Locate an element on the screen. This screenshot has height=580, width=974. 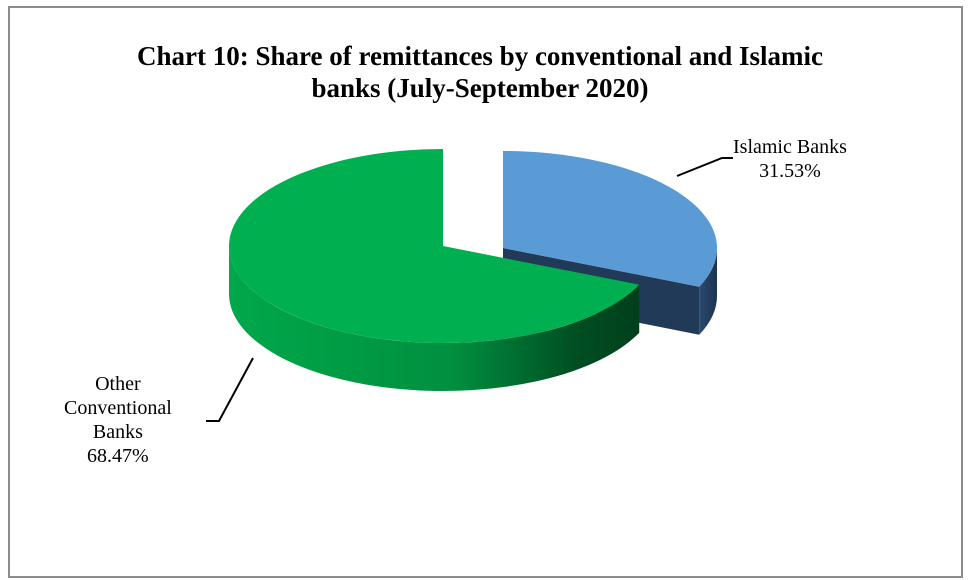
leader-line-islamic-banks is located at coordinates (704, 167).